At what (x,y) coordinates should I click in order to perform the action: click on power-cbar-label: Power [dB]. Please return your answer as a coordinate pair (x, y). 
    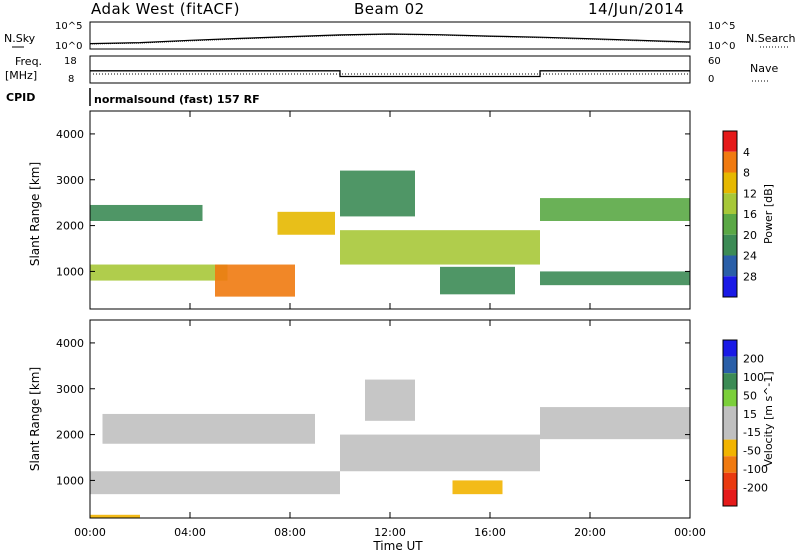
    Looking at the image, I should click on (768, 214).